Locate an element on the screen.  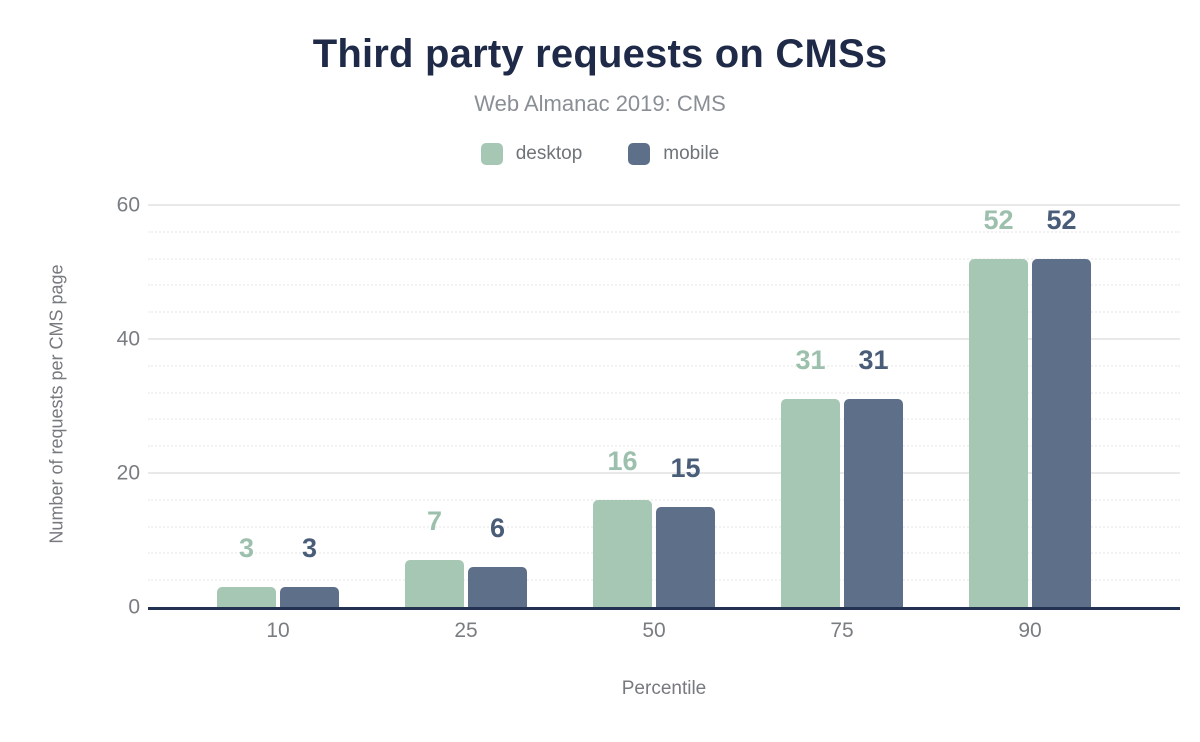
bar-group-75: 31 31 is located at coordinates (842, 406).